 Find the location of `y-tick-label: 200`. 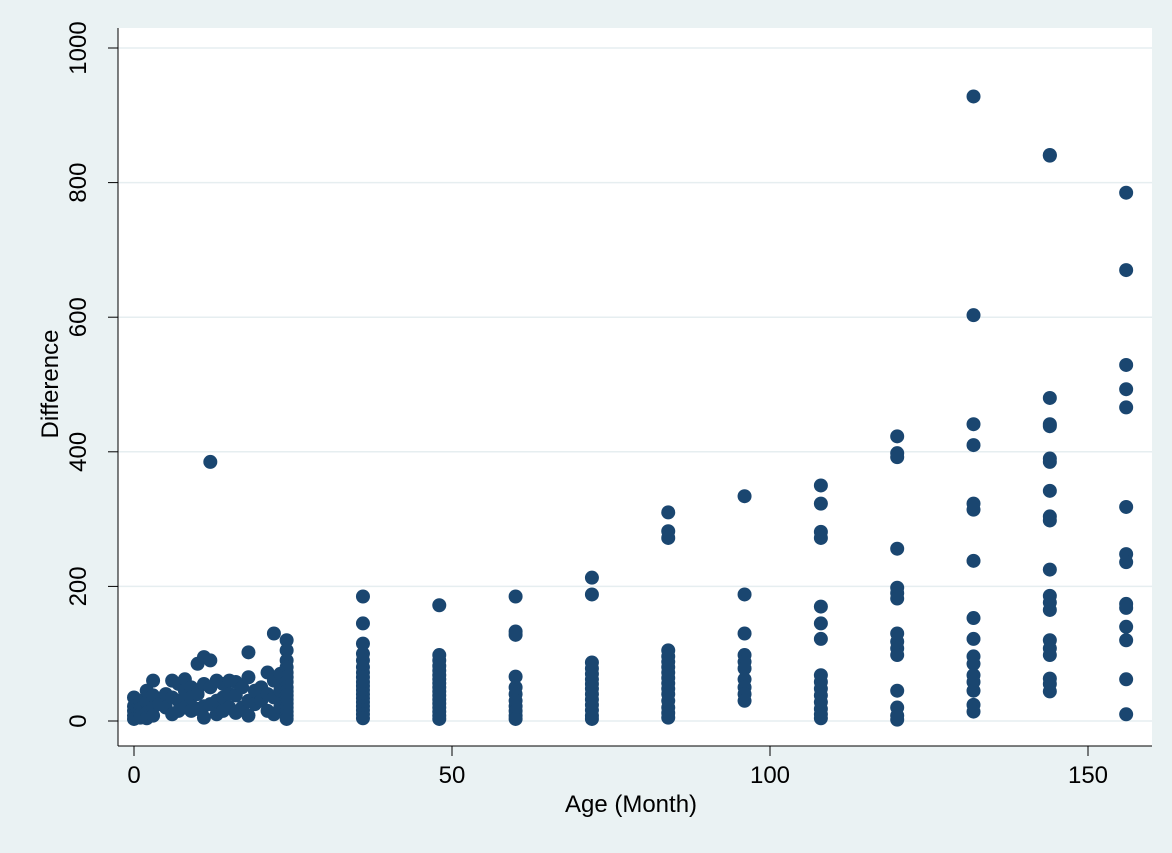

y-tick-label: 200 is located at coordinates (78, 586).